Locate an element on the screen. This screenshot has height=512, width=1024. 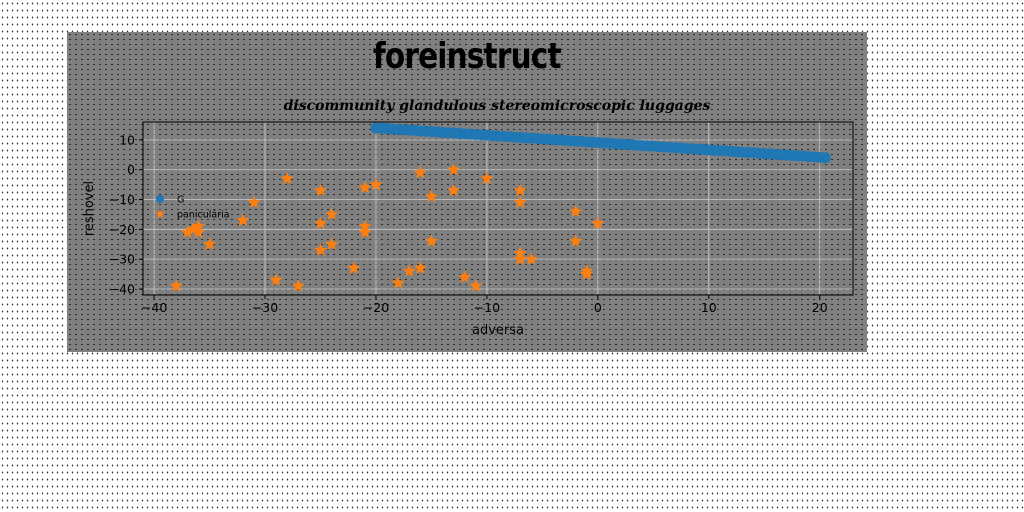
data-point-circle is located at coordinates (825, 157).